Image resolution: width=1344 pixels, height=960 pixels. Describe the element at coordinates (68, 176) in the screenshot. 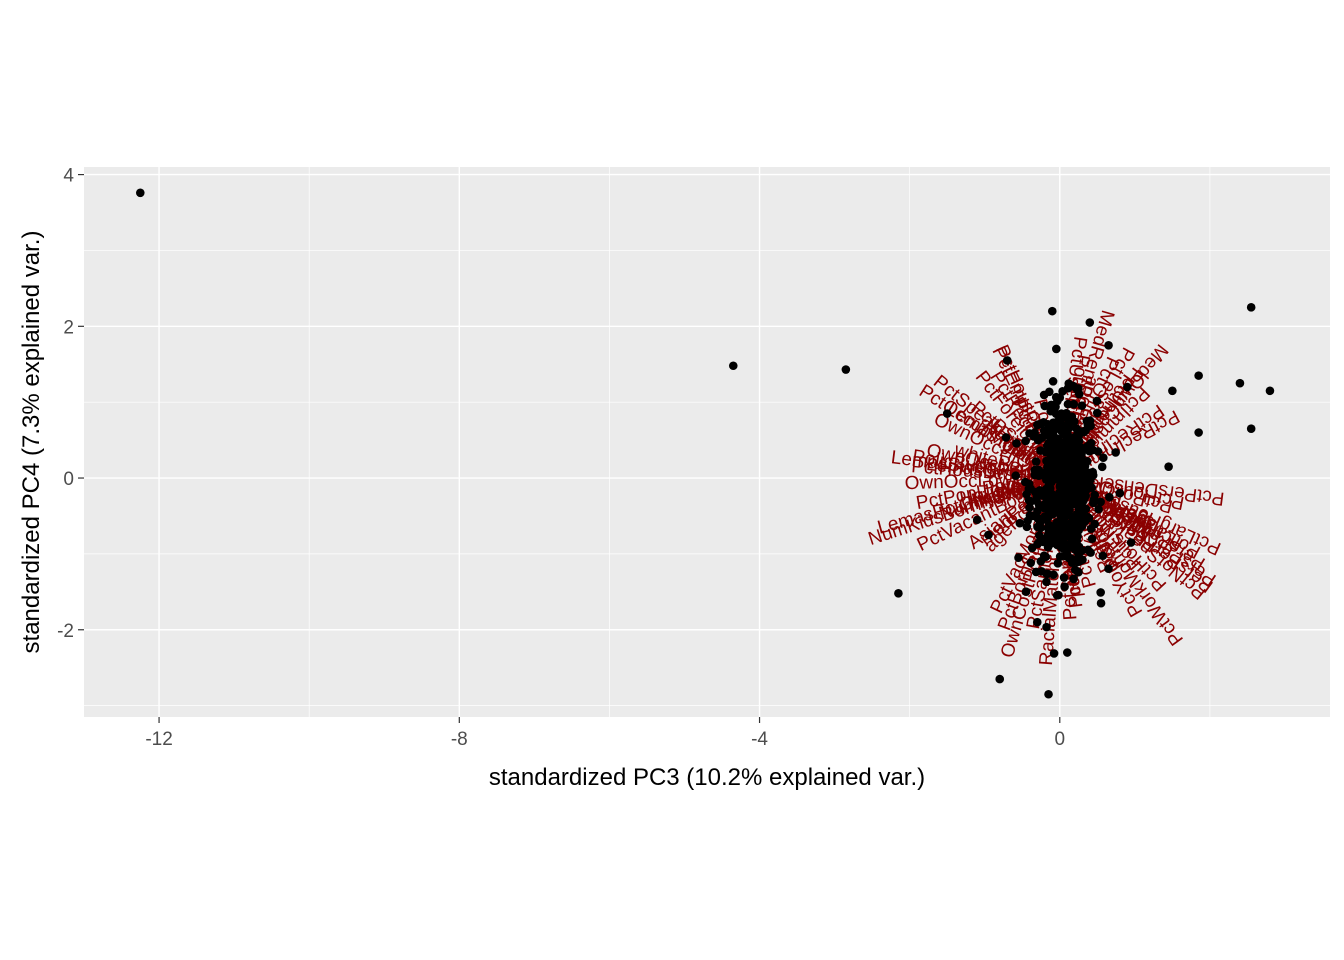

I see `y-tick-label: 4` at that location.